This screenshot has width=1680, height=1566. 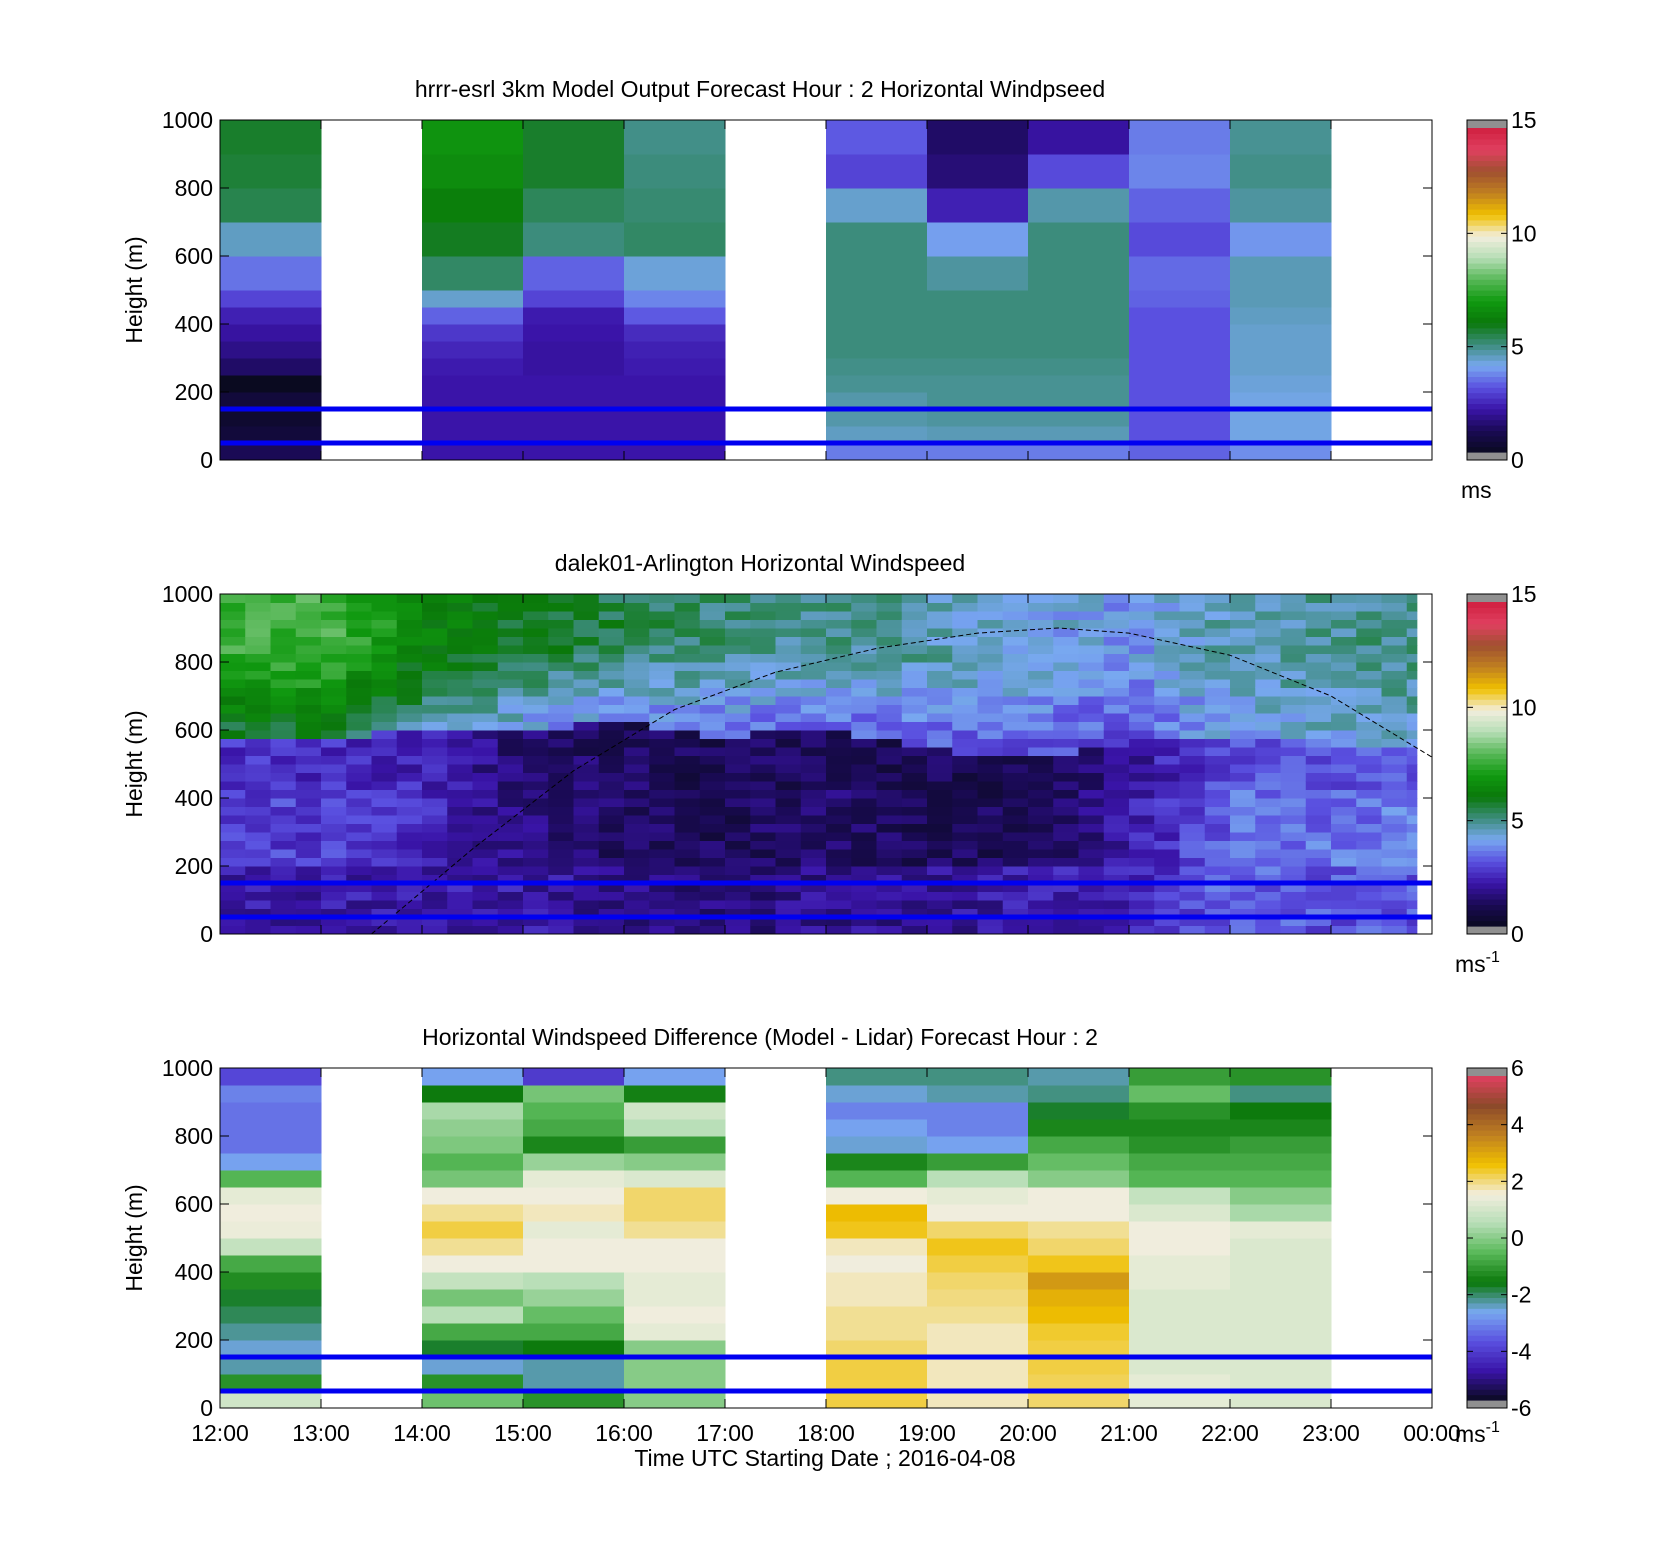 What do you see at coordinates (422, 1433) in the screenshot?
I see `x-tick-label: 14:00` at bounding box center [422, 1433].